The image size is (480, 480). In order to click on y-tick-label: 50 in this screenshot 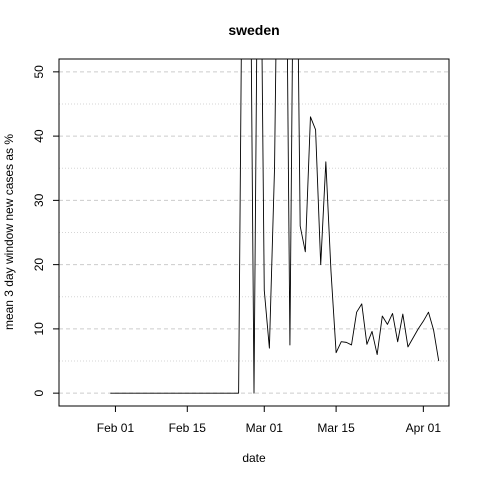, I will do `click(39, 72)`.